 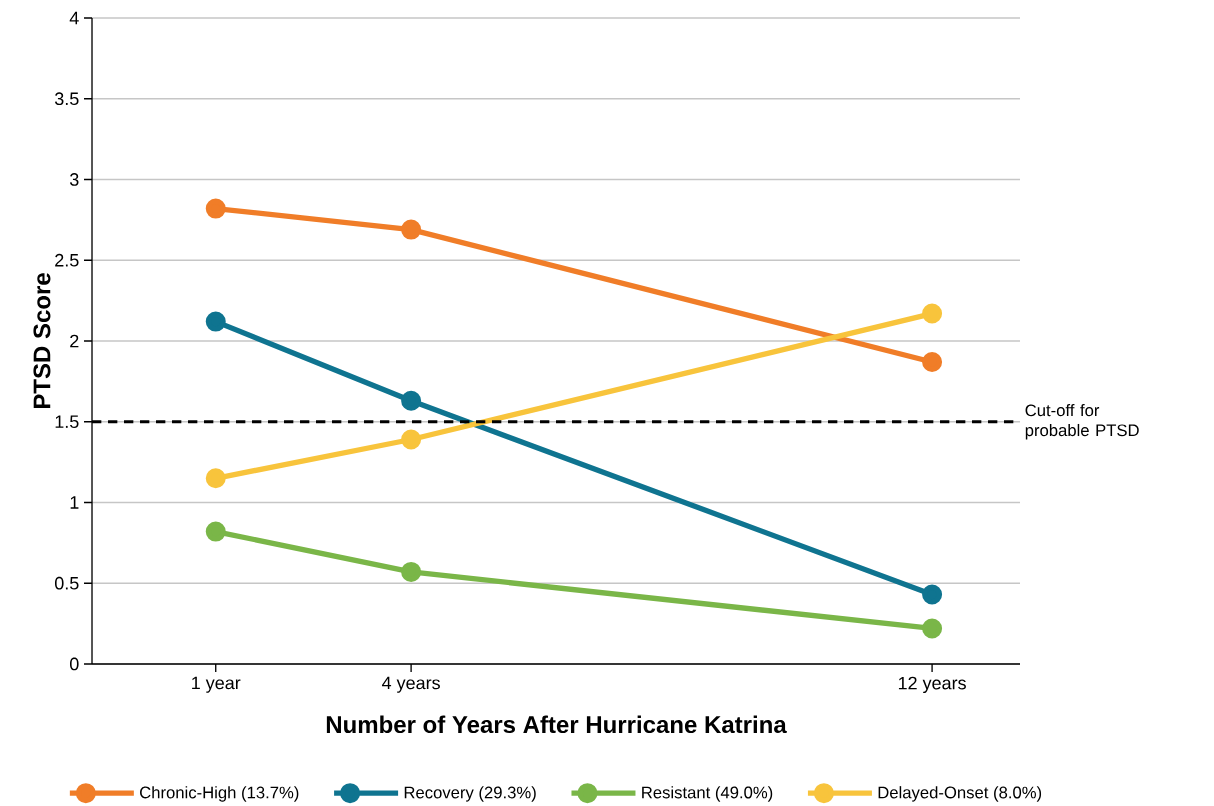 I want to click on y-tick-label: 0.5, so click(x=66, y=583).